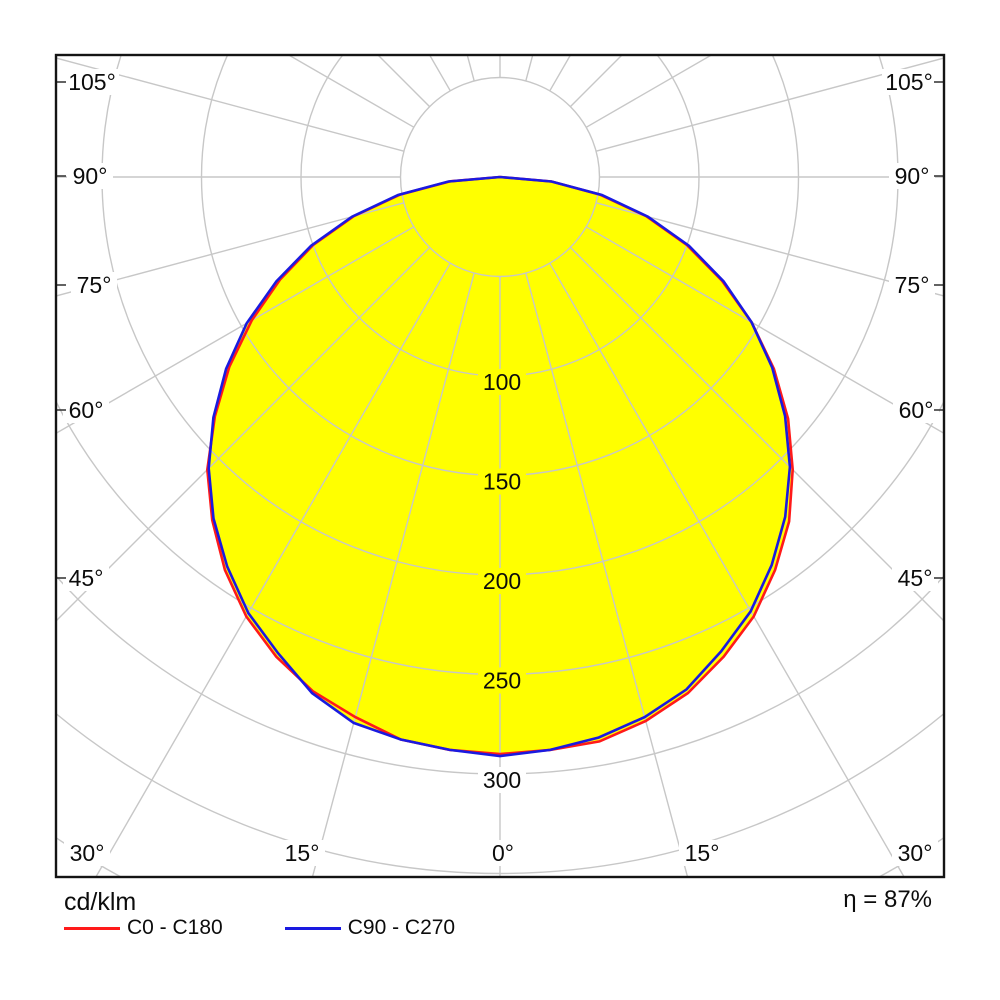 The image size is (1000, 1000). I want to click on angle-label-left: 45°, so click(86, 578).